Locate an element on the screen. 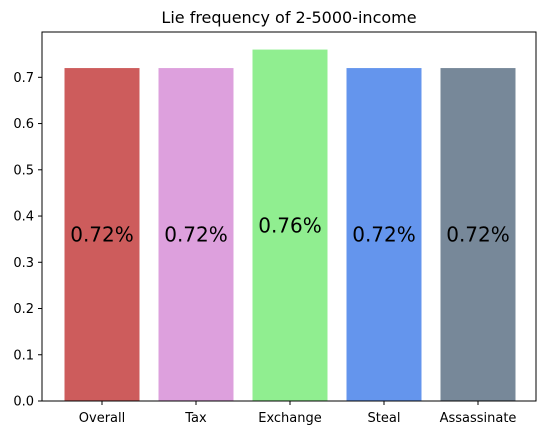 The image size is (547, 435). x-tick-label: Steal is located at coordinates (384, 418).